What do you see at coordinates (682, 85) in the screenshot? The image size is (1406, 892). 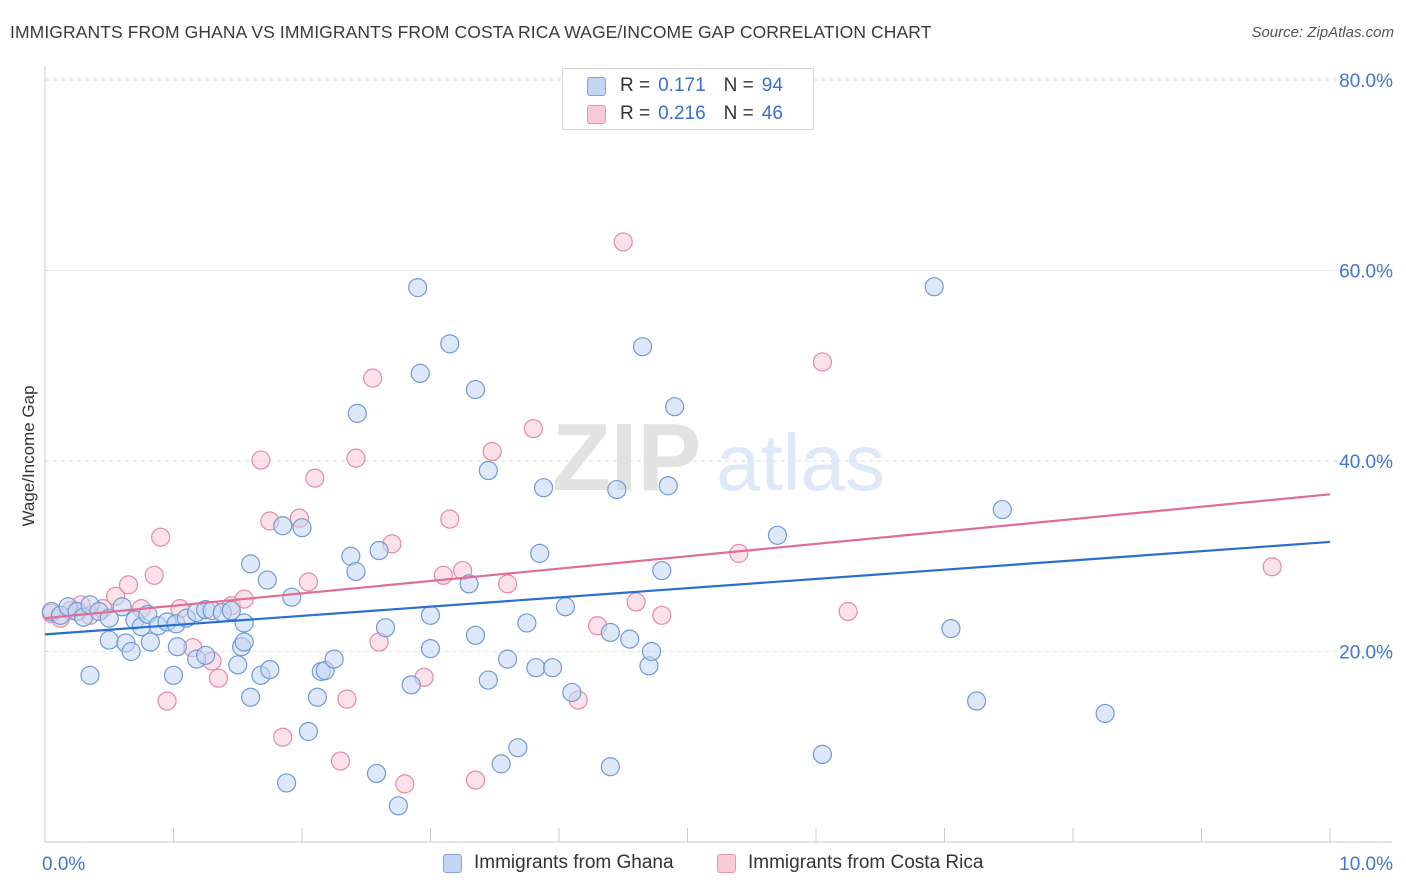 I see `legend-r-value-ghana: 0.171` at bounding box center [682, 85].